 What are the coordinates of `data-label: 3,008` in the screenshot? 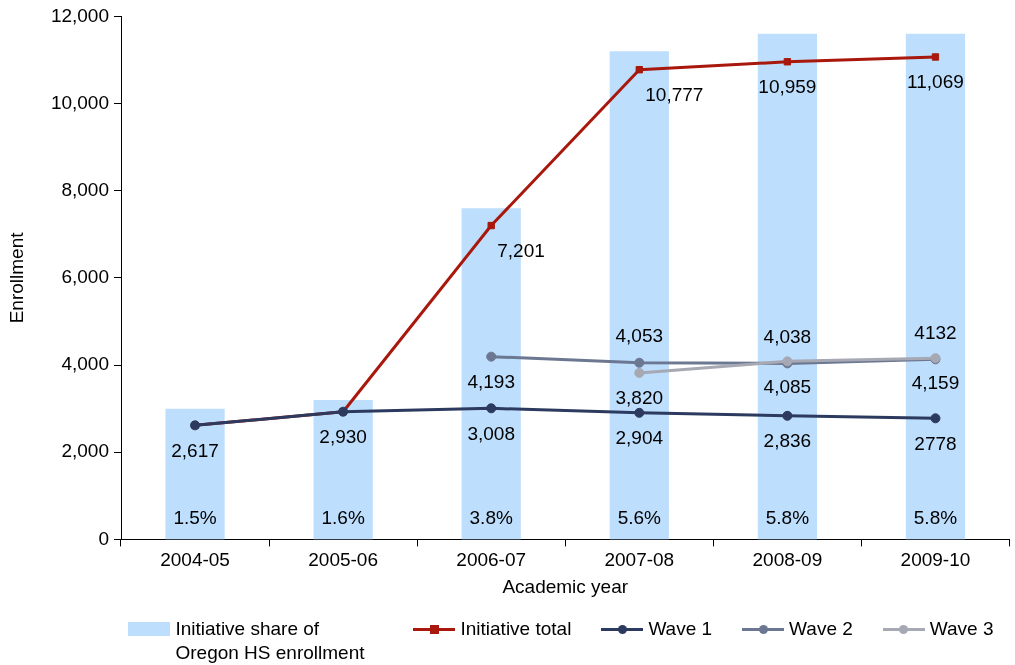 It's located at (491, 433).